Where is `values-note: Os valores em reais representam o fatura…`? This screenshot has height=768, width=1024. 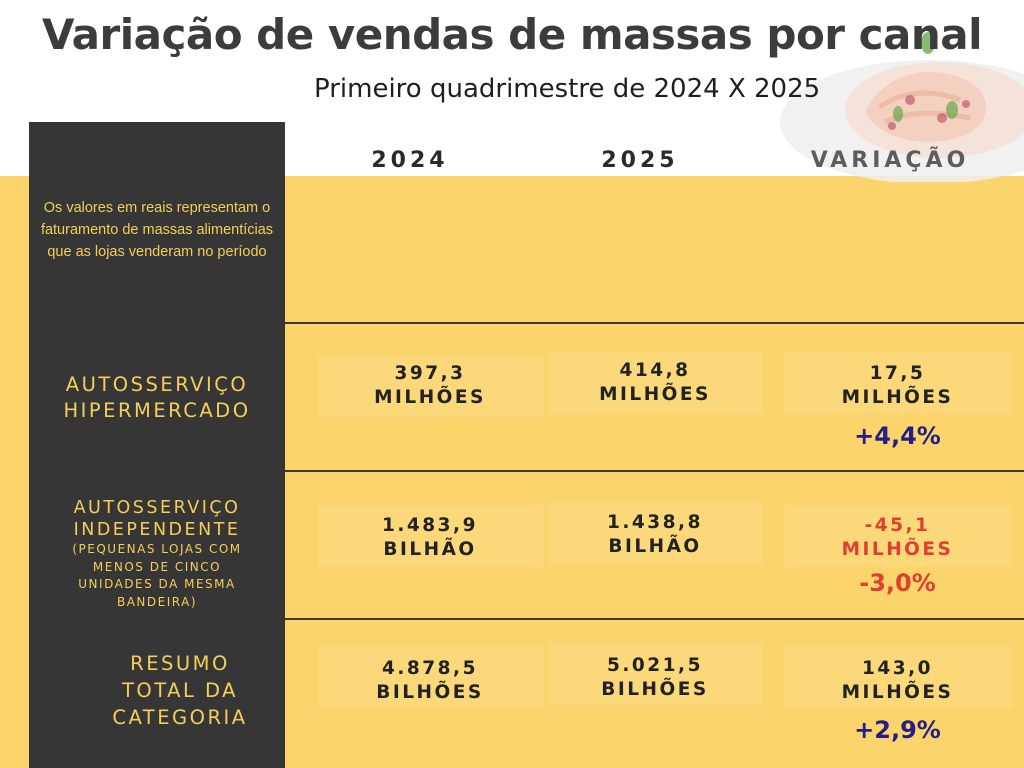
values-note: Os valores em reais representam o fatura… is located at coordinates (157, 230).